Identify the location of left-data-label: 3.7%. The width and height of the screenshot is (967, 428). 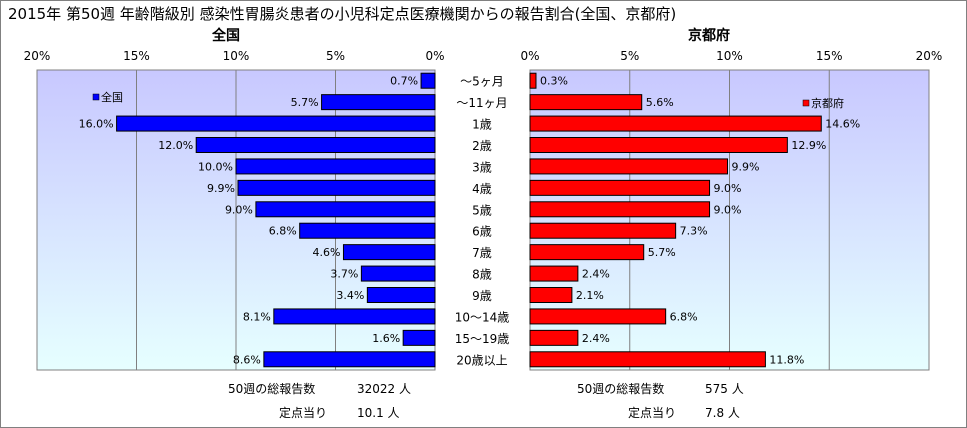
(344, 274).